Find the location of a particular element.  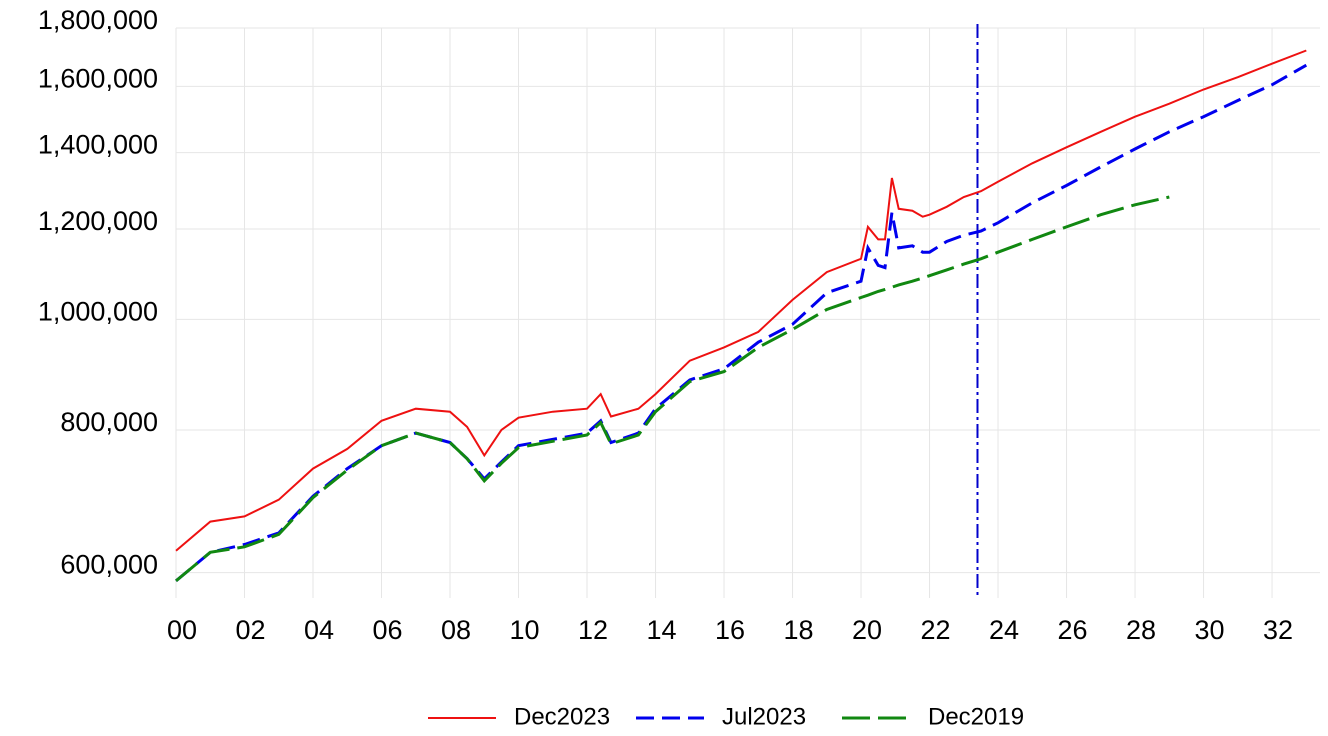

x-tick-label: 00 is located at coordinates (182, 630).